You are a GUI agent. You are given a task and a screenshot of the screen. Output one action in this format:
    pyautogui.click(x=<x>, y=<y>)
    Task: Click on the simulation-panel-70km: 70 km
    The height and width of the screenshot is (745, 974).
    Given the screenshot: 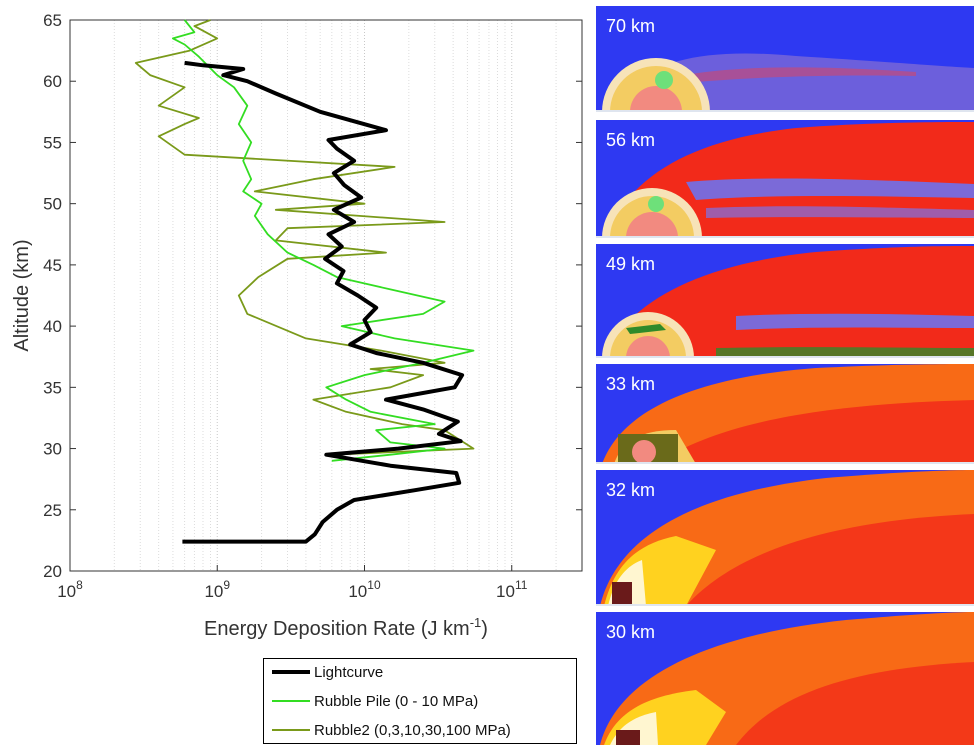 What is the action you would take?
    pyautogui.click(x=785, y=59)
    